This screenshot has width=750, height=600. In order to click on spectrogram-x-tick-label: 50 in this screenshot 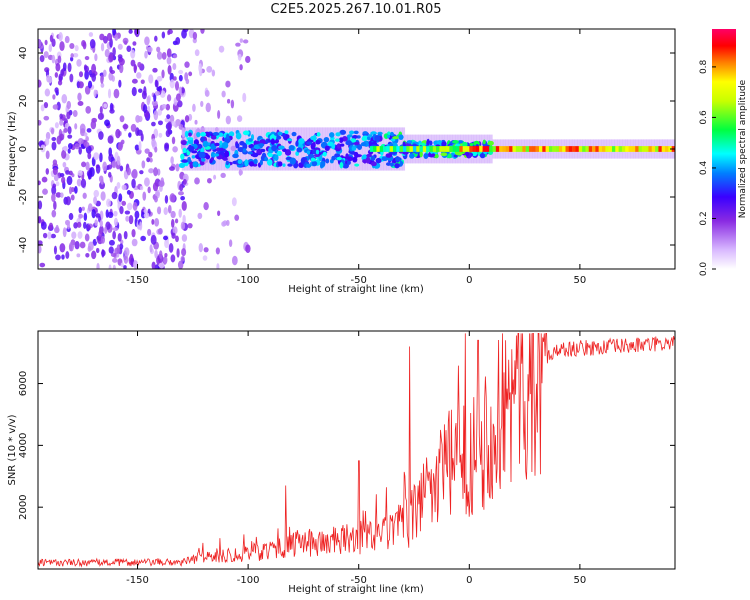, I will do `click(580, 280)`.